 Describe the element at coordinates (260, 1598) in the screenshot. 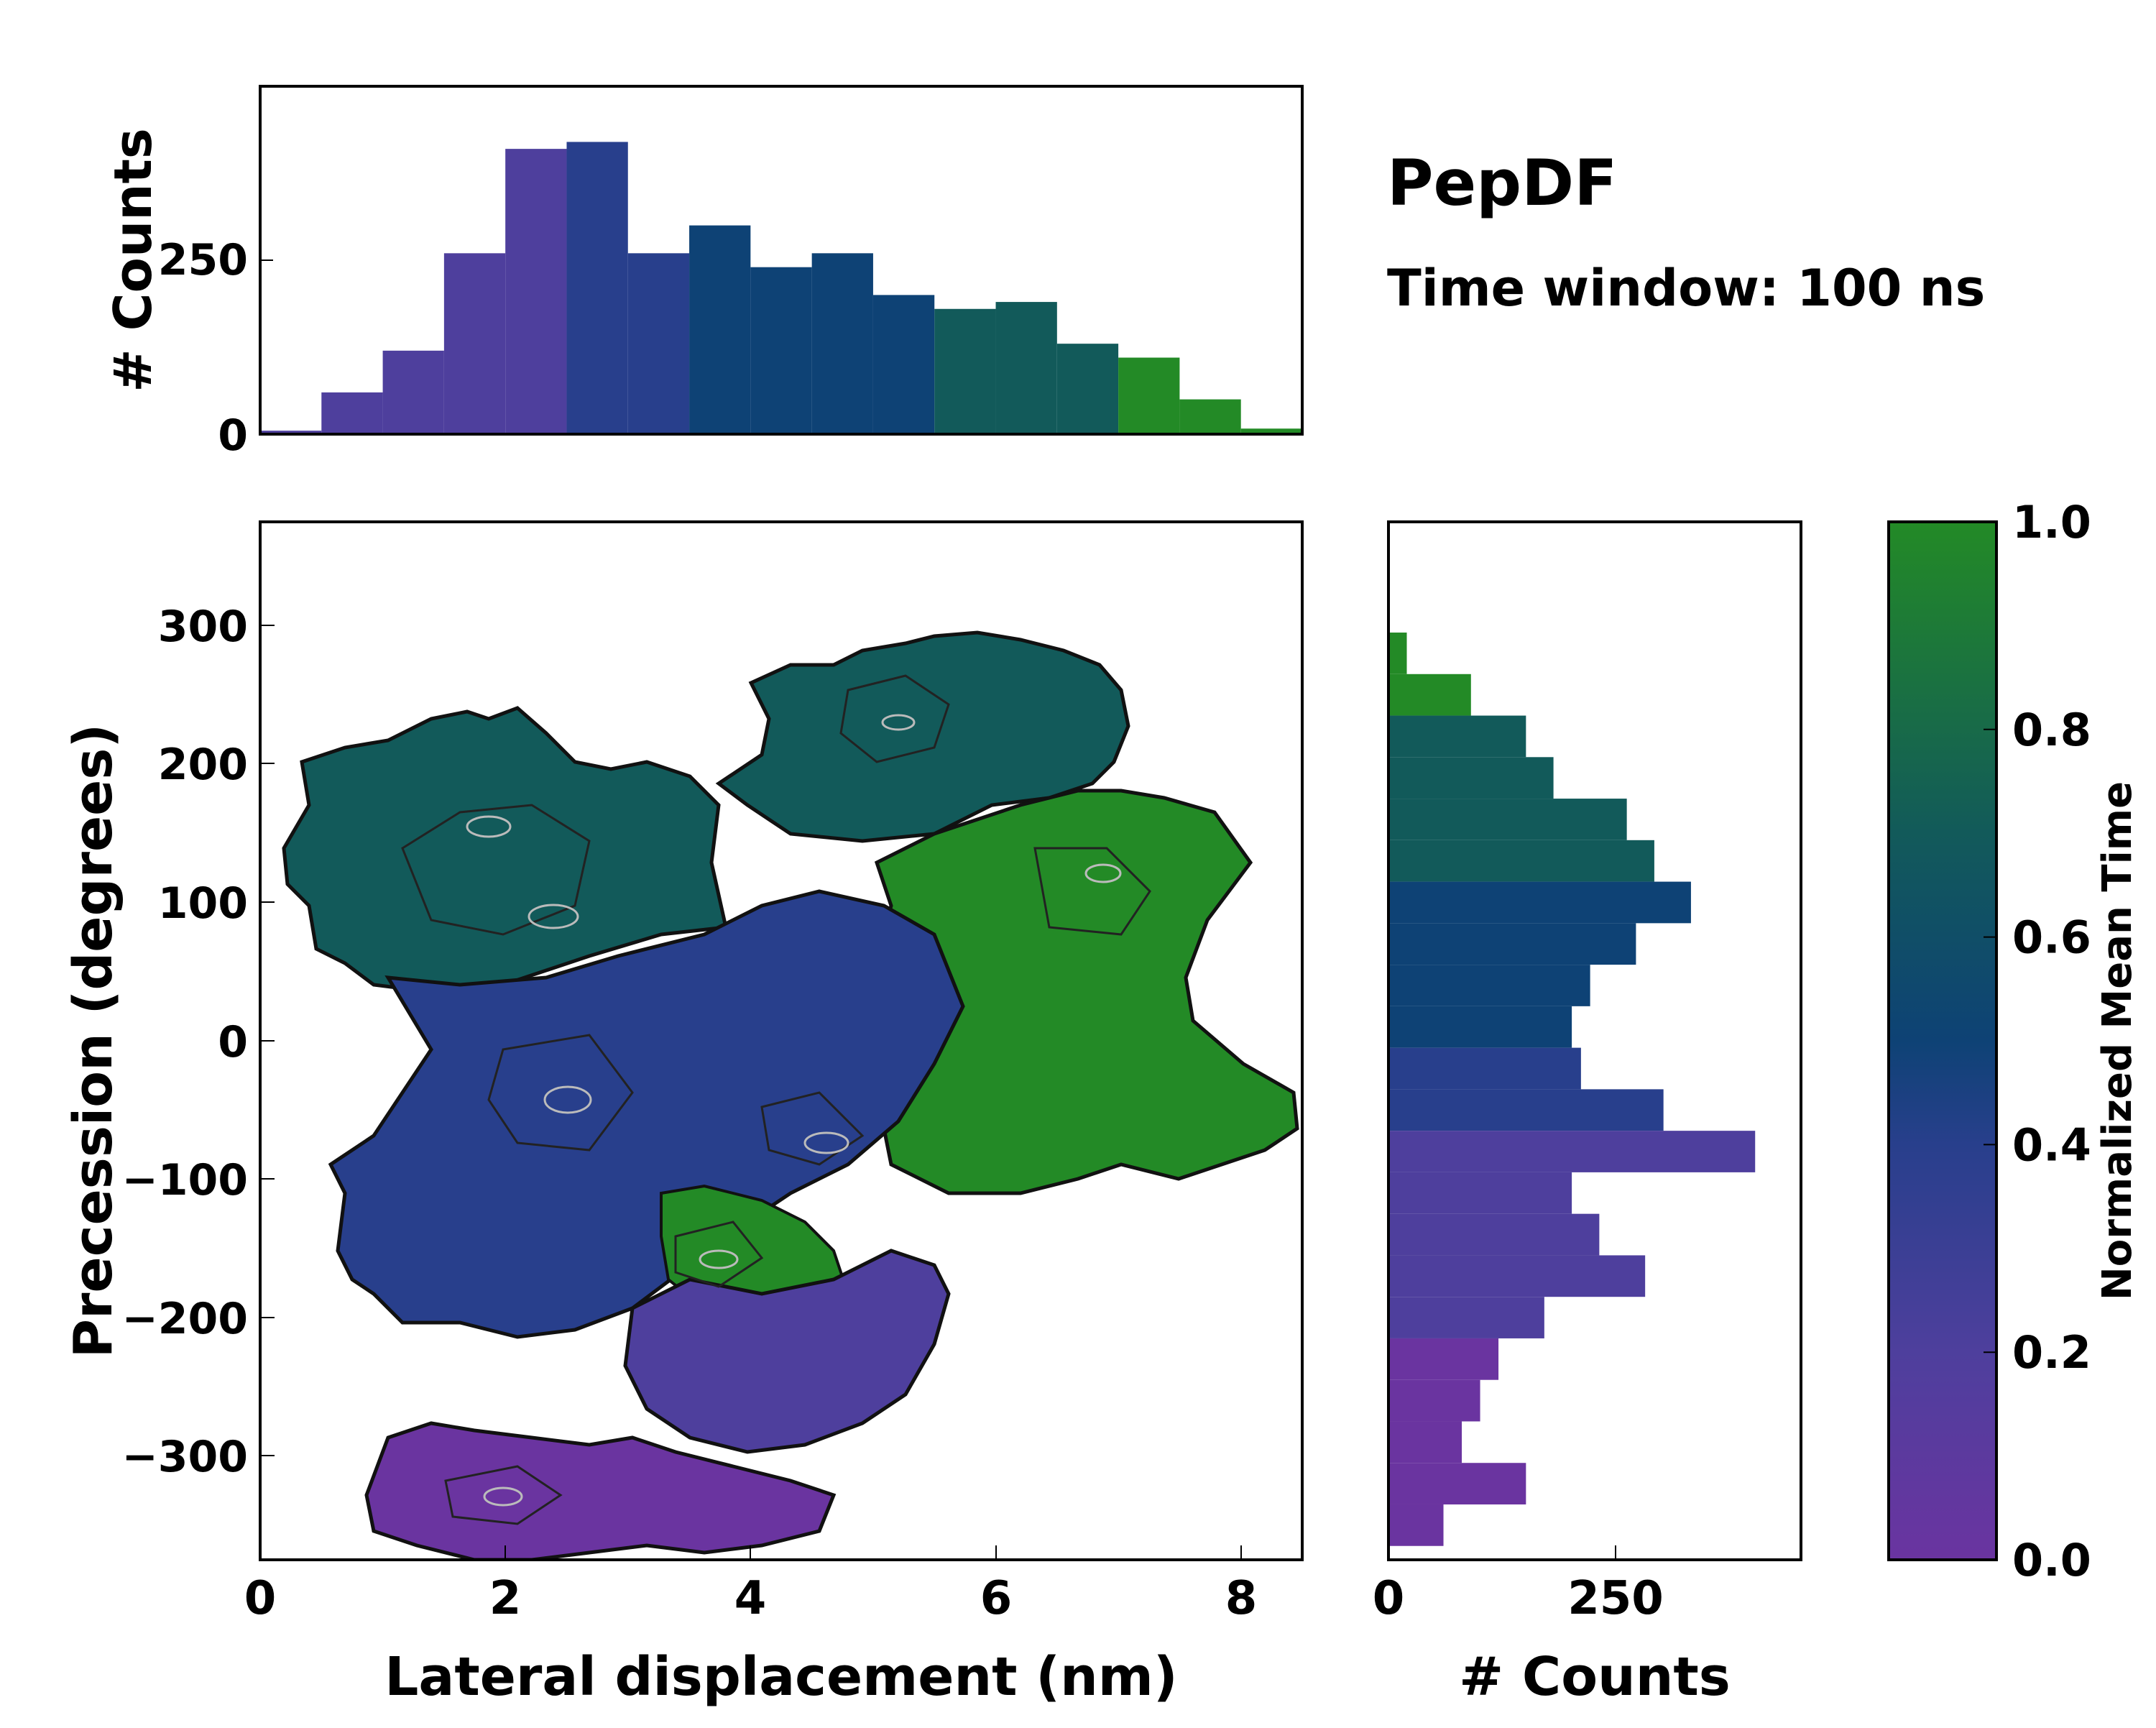

I see `xtick-label-0: 0` at that location.